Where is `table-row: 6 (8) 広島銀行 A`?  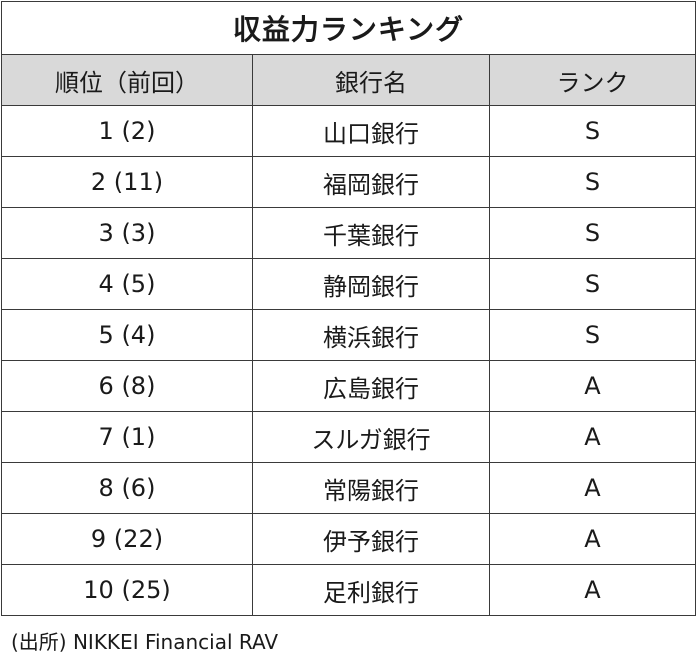
table-row: 6 (8) 広島銀行 A is located at coordinates (348, 386).